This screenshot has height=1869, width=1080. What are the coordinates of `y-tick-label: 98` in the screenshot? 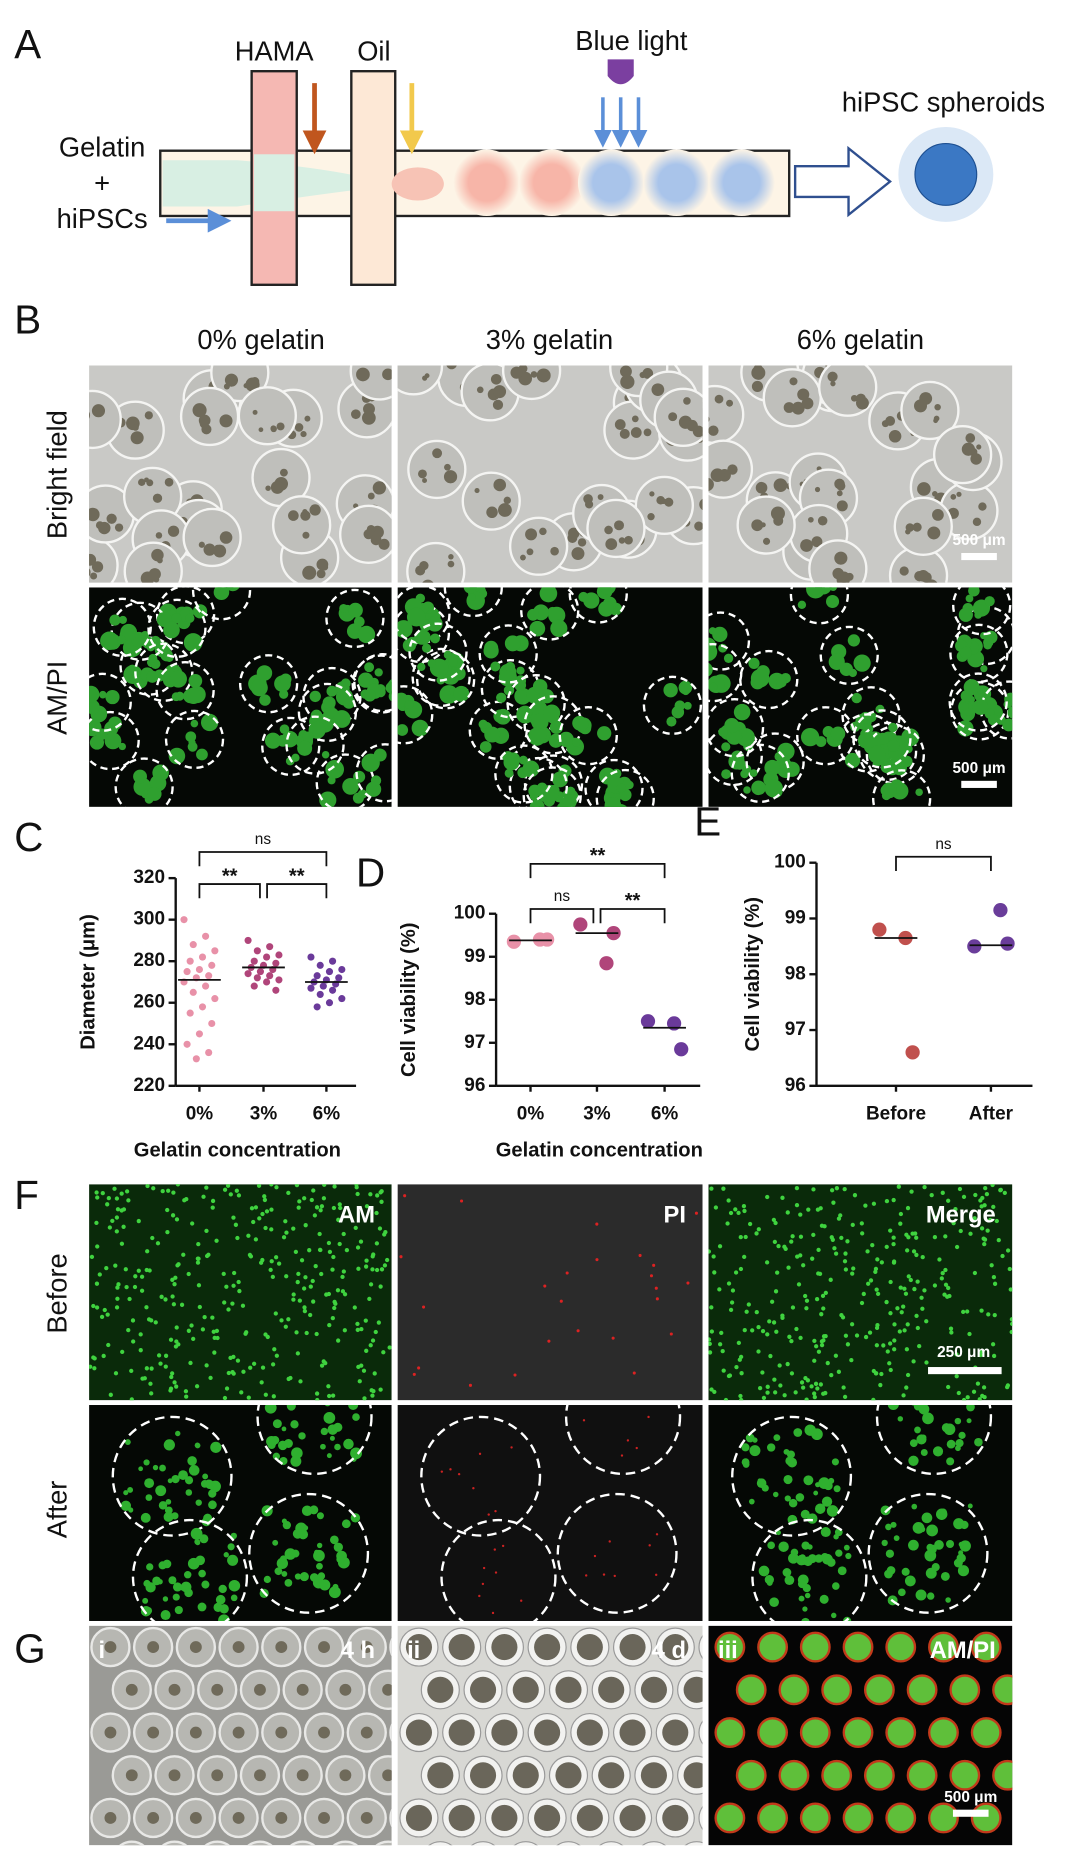 It's located at (795, 973).